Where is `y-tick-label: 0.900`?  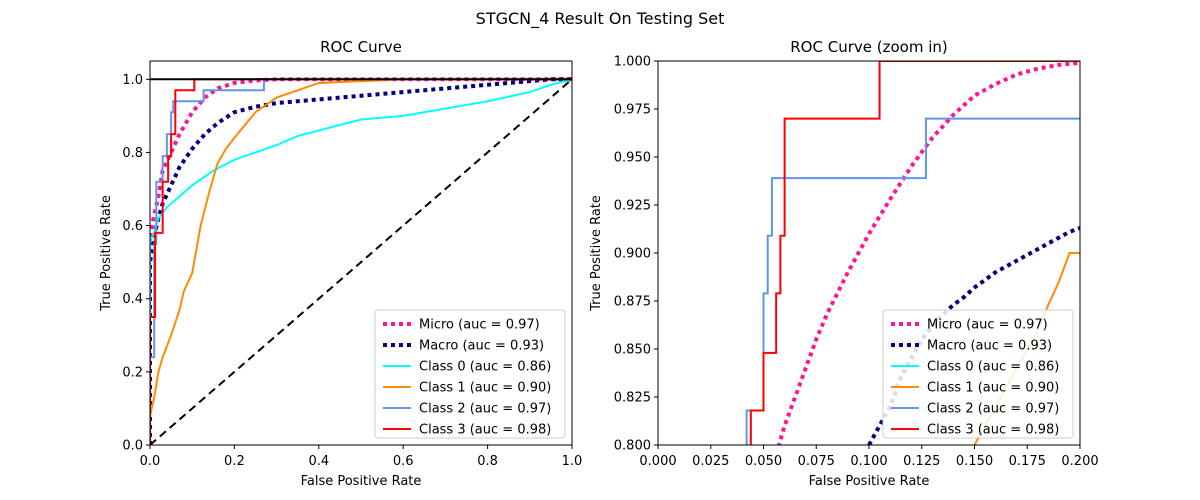
y-tick-label: 0.900 is located at coordinates (632, 254).